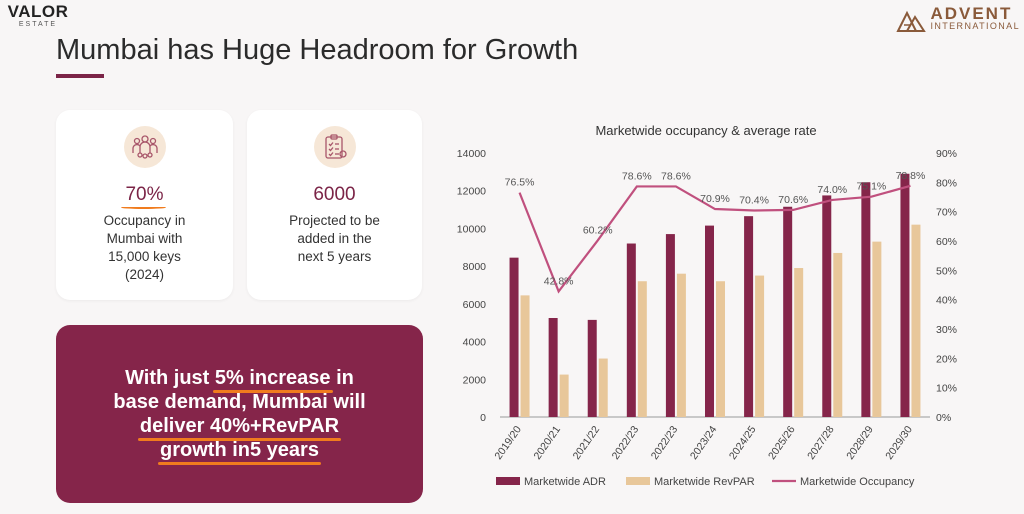  Describe the element at coordinates (946, 359) in the screenshot. I see `y-tick-right: 20%` at that location.